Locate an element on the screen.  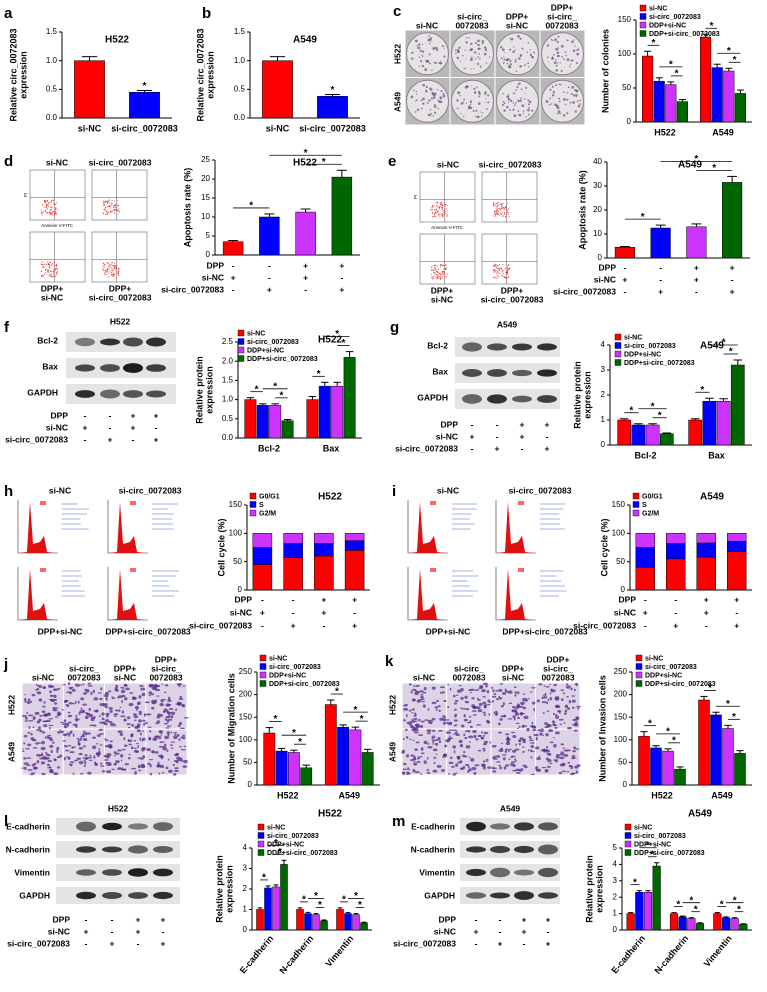
legend-label: G2/M is located at coordinates (267, 513).